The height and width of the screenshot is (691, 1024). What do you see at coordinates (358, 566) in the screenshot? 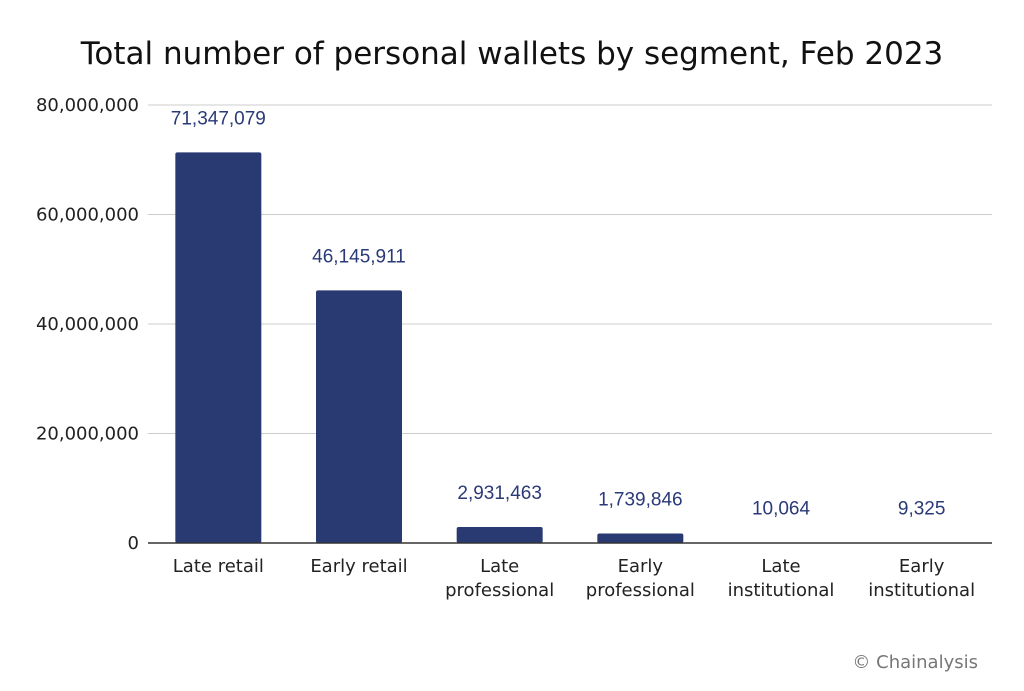
I see `x-tick-label: Early retail` at bounding box center [358, 566].